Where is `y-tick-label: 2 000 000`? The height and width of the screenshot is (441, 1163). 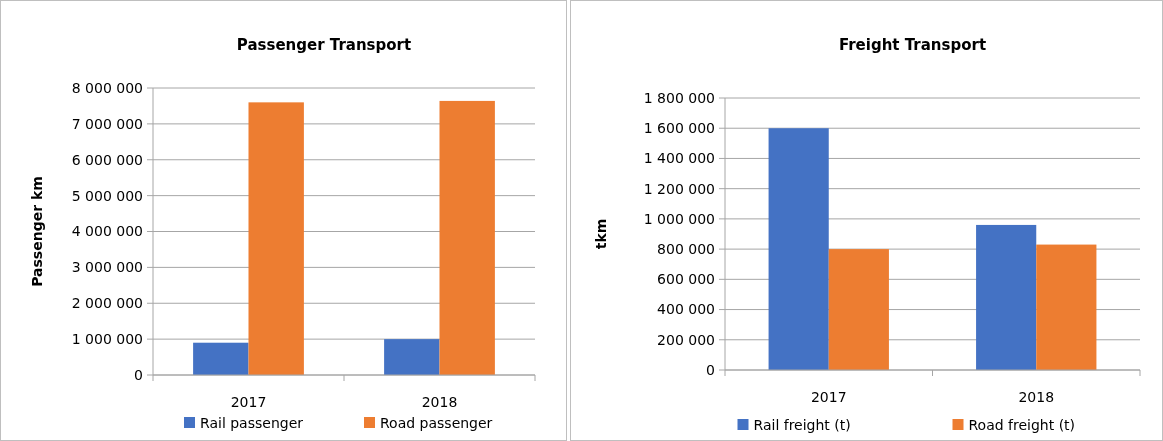 y-tick-label: 2 000 000 is located at coordinates (107, 303).